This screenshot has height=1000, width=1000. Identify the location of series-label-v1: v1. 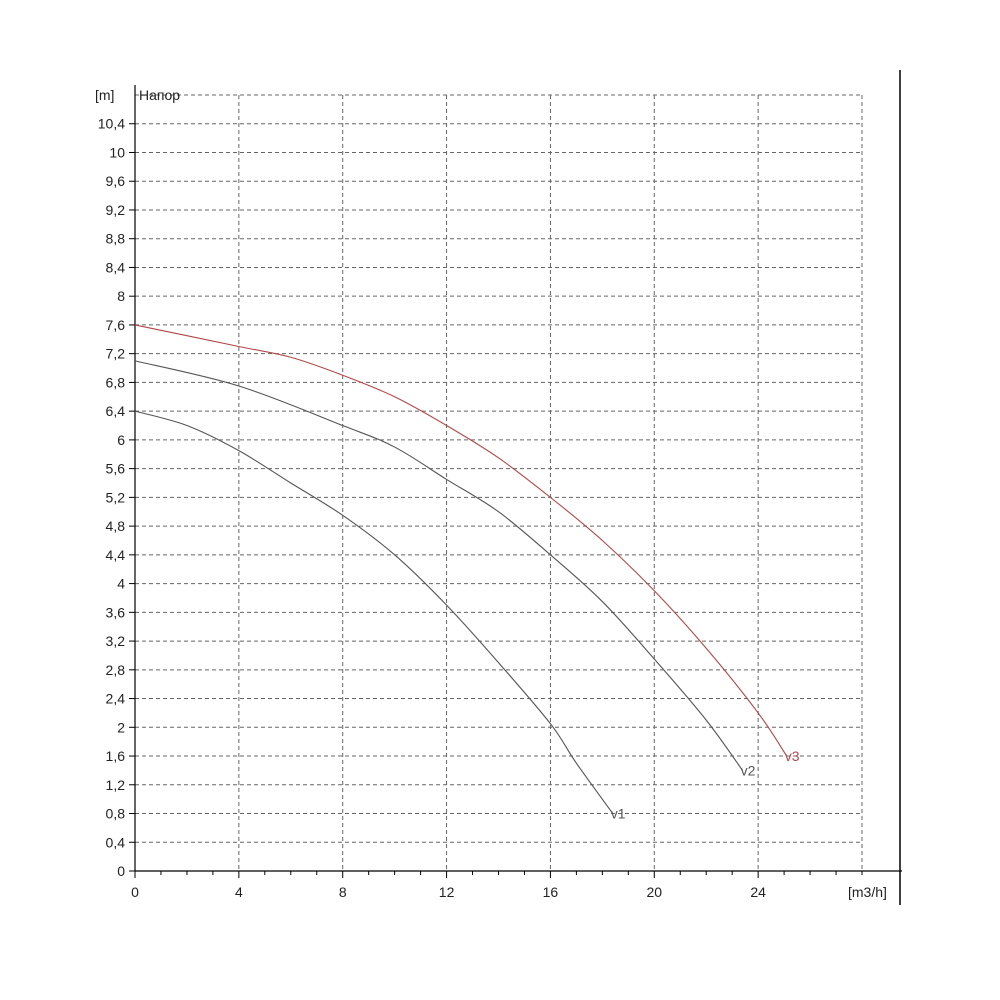
(618, 814).